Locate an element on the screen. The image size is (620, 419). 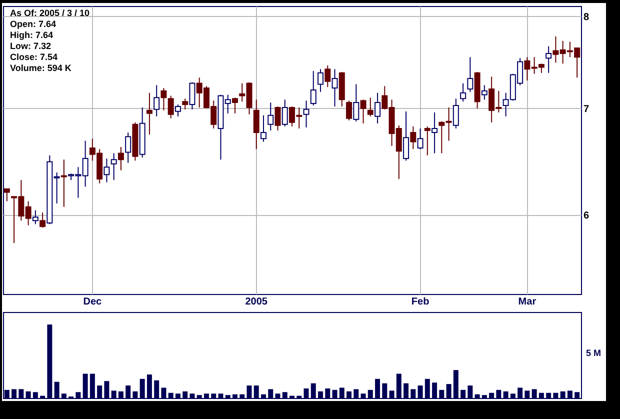
annotation: Volume: 594 K is located at coordinates (41, 68).